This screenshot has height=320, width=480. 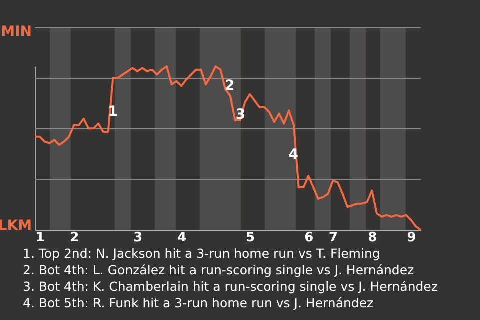 I want to click on text: MIN, so click(x=16, y=32).